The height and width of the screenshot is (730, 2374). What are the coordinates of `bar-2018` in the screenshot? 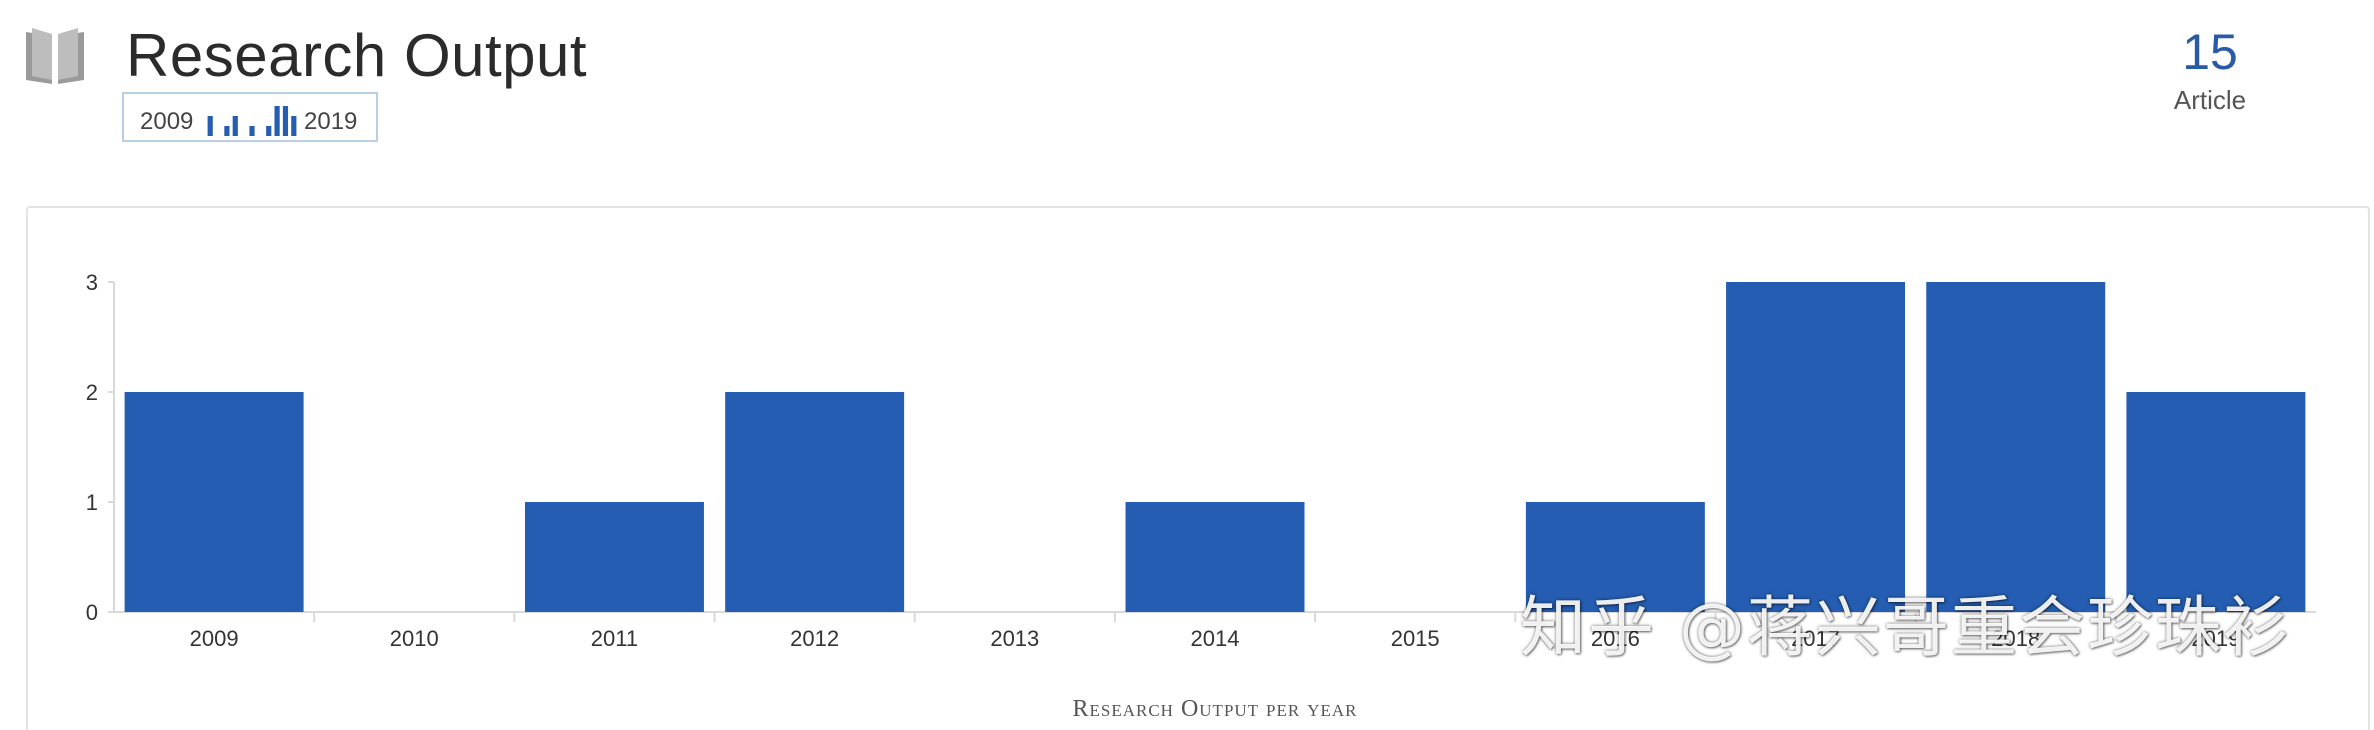 It's located at (2016, 447).